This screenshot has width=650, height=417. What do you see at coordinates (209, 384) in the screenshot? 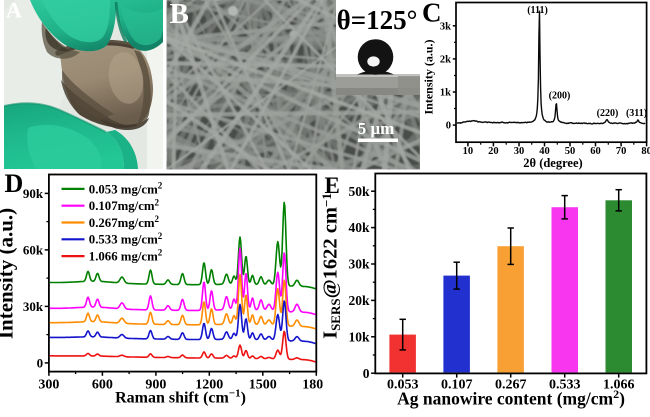
I see `svg-text: 1200` at bounding box center [209, 384].